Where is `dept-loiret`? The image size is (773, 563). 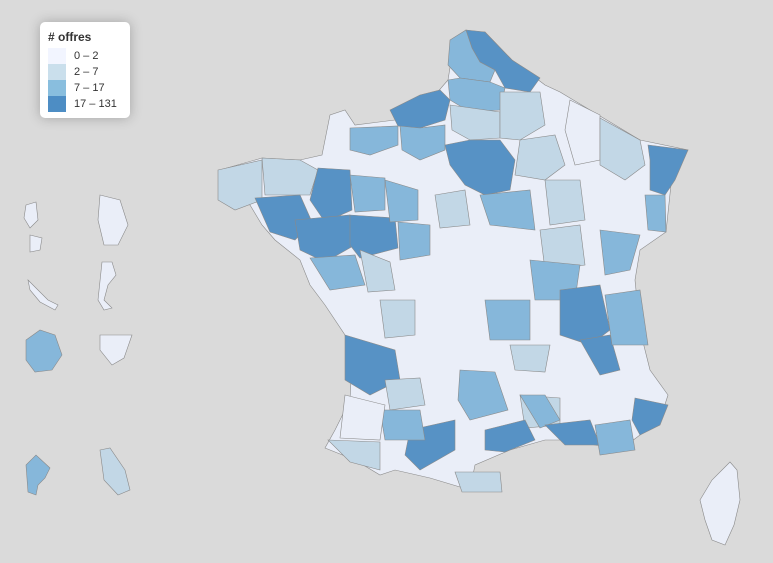
dept-loiret is located at coordinates (452, 209).